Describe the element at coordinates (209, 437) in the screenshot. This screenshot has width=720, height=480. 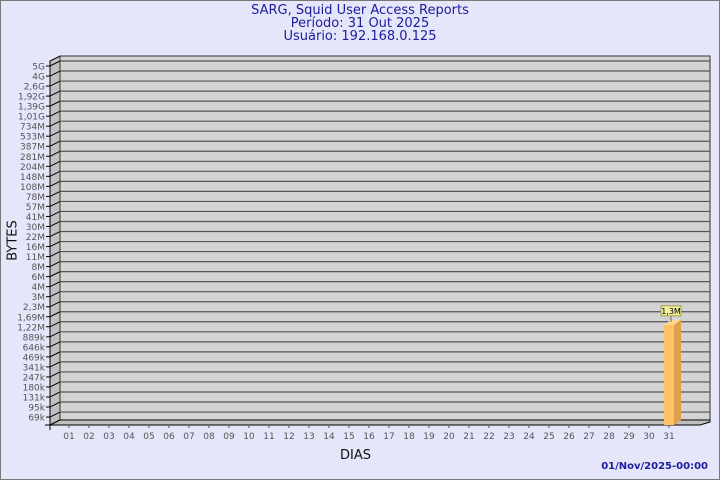
I see `x-tick-label: 08` at that location.